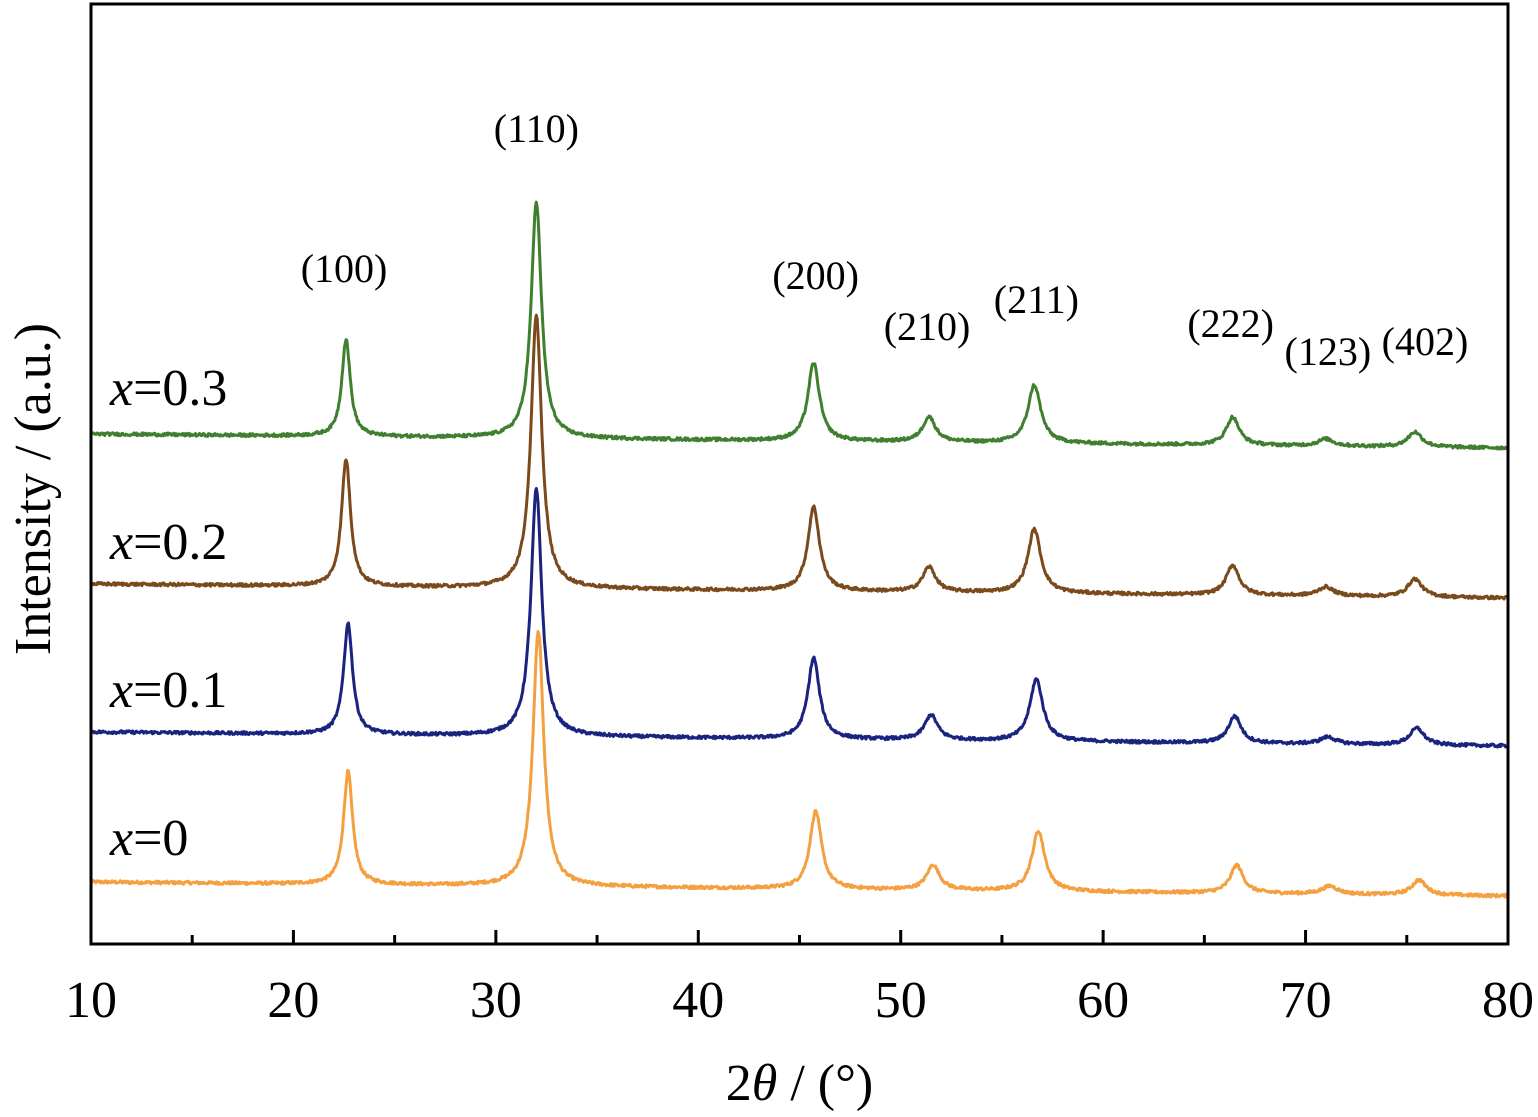 The height and width of the screenshot is (1117, 1538). Describe the element at coordinates (91, 1000) in the screenshot. I see `x-tick-label: 10` at that location.